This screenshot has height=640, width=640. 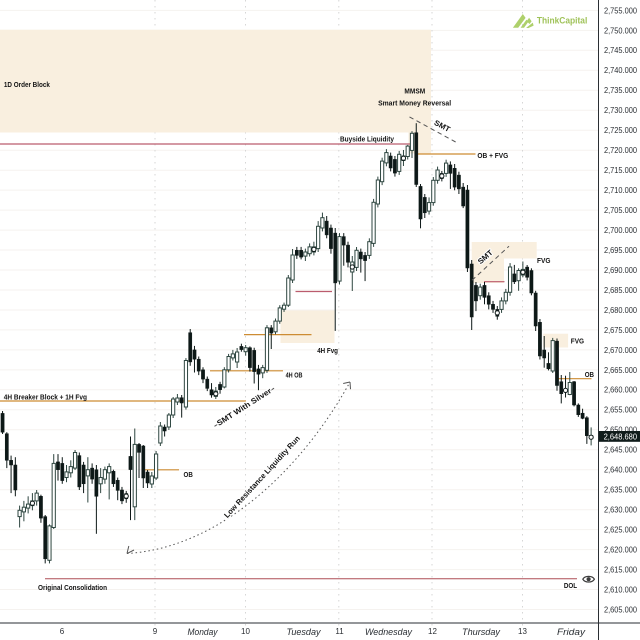 I want to click on svg-text: 2,665.000, so click(x=621, y=370).